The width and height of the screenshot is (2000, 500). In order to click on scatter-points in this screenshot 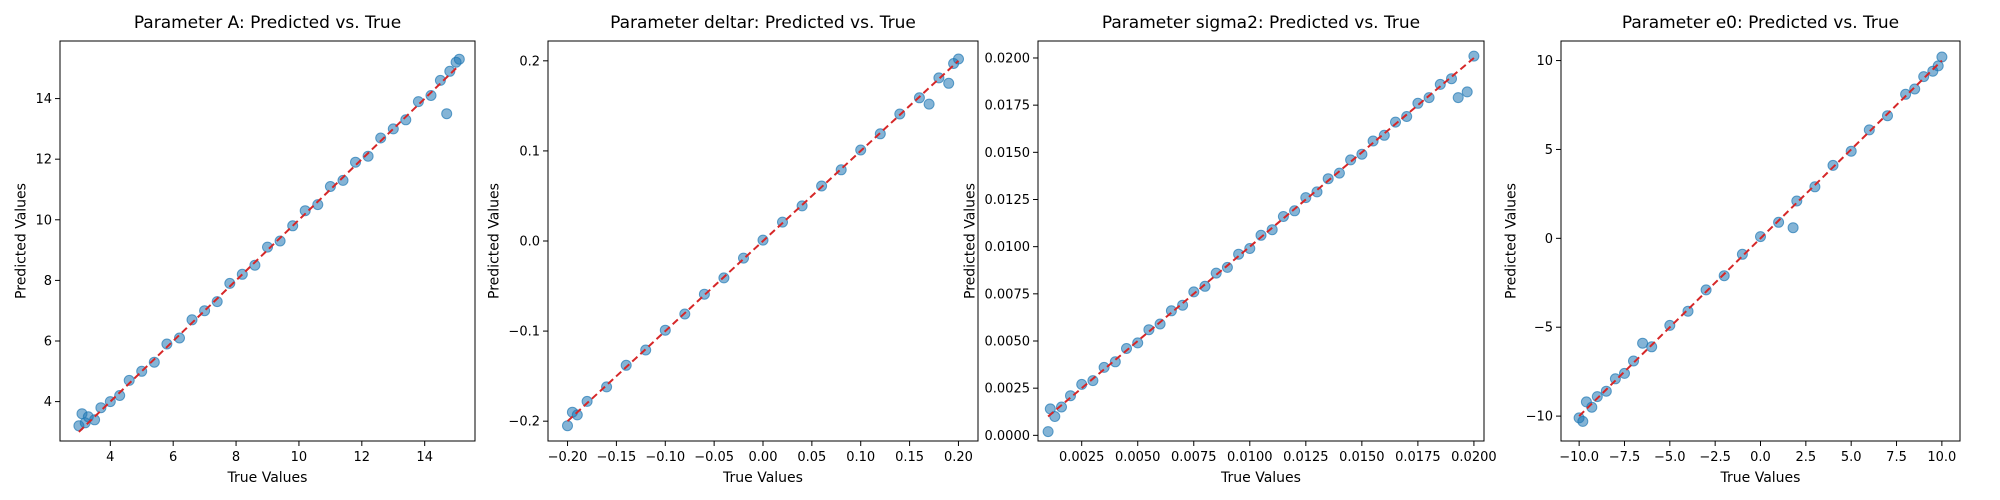, I will do `click(269, 242)`.